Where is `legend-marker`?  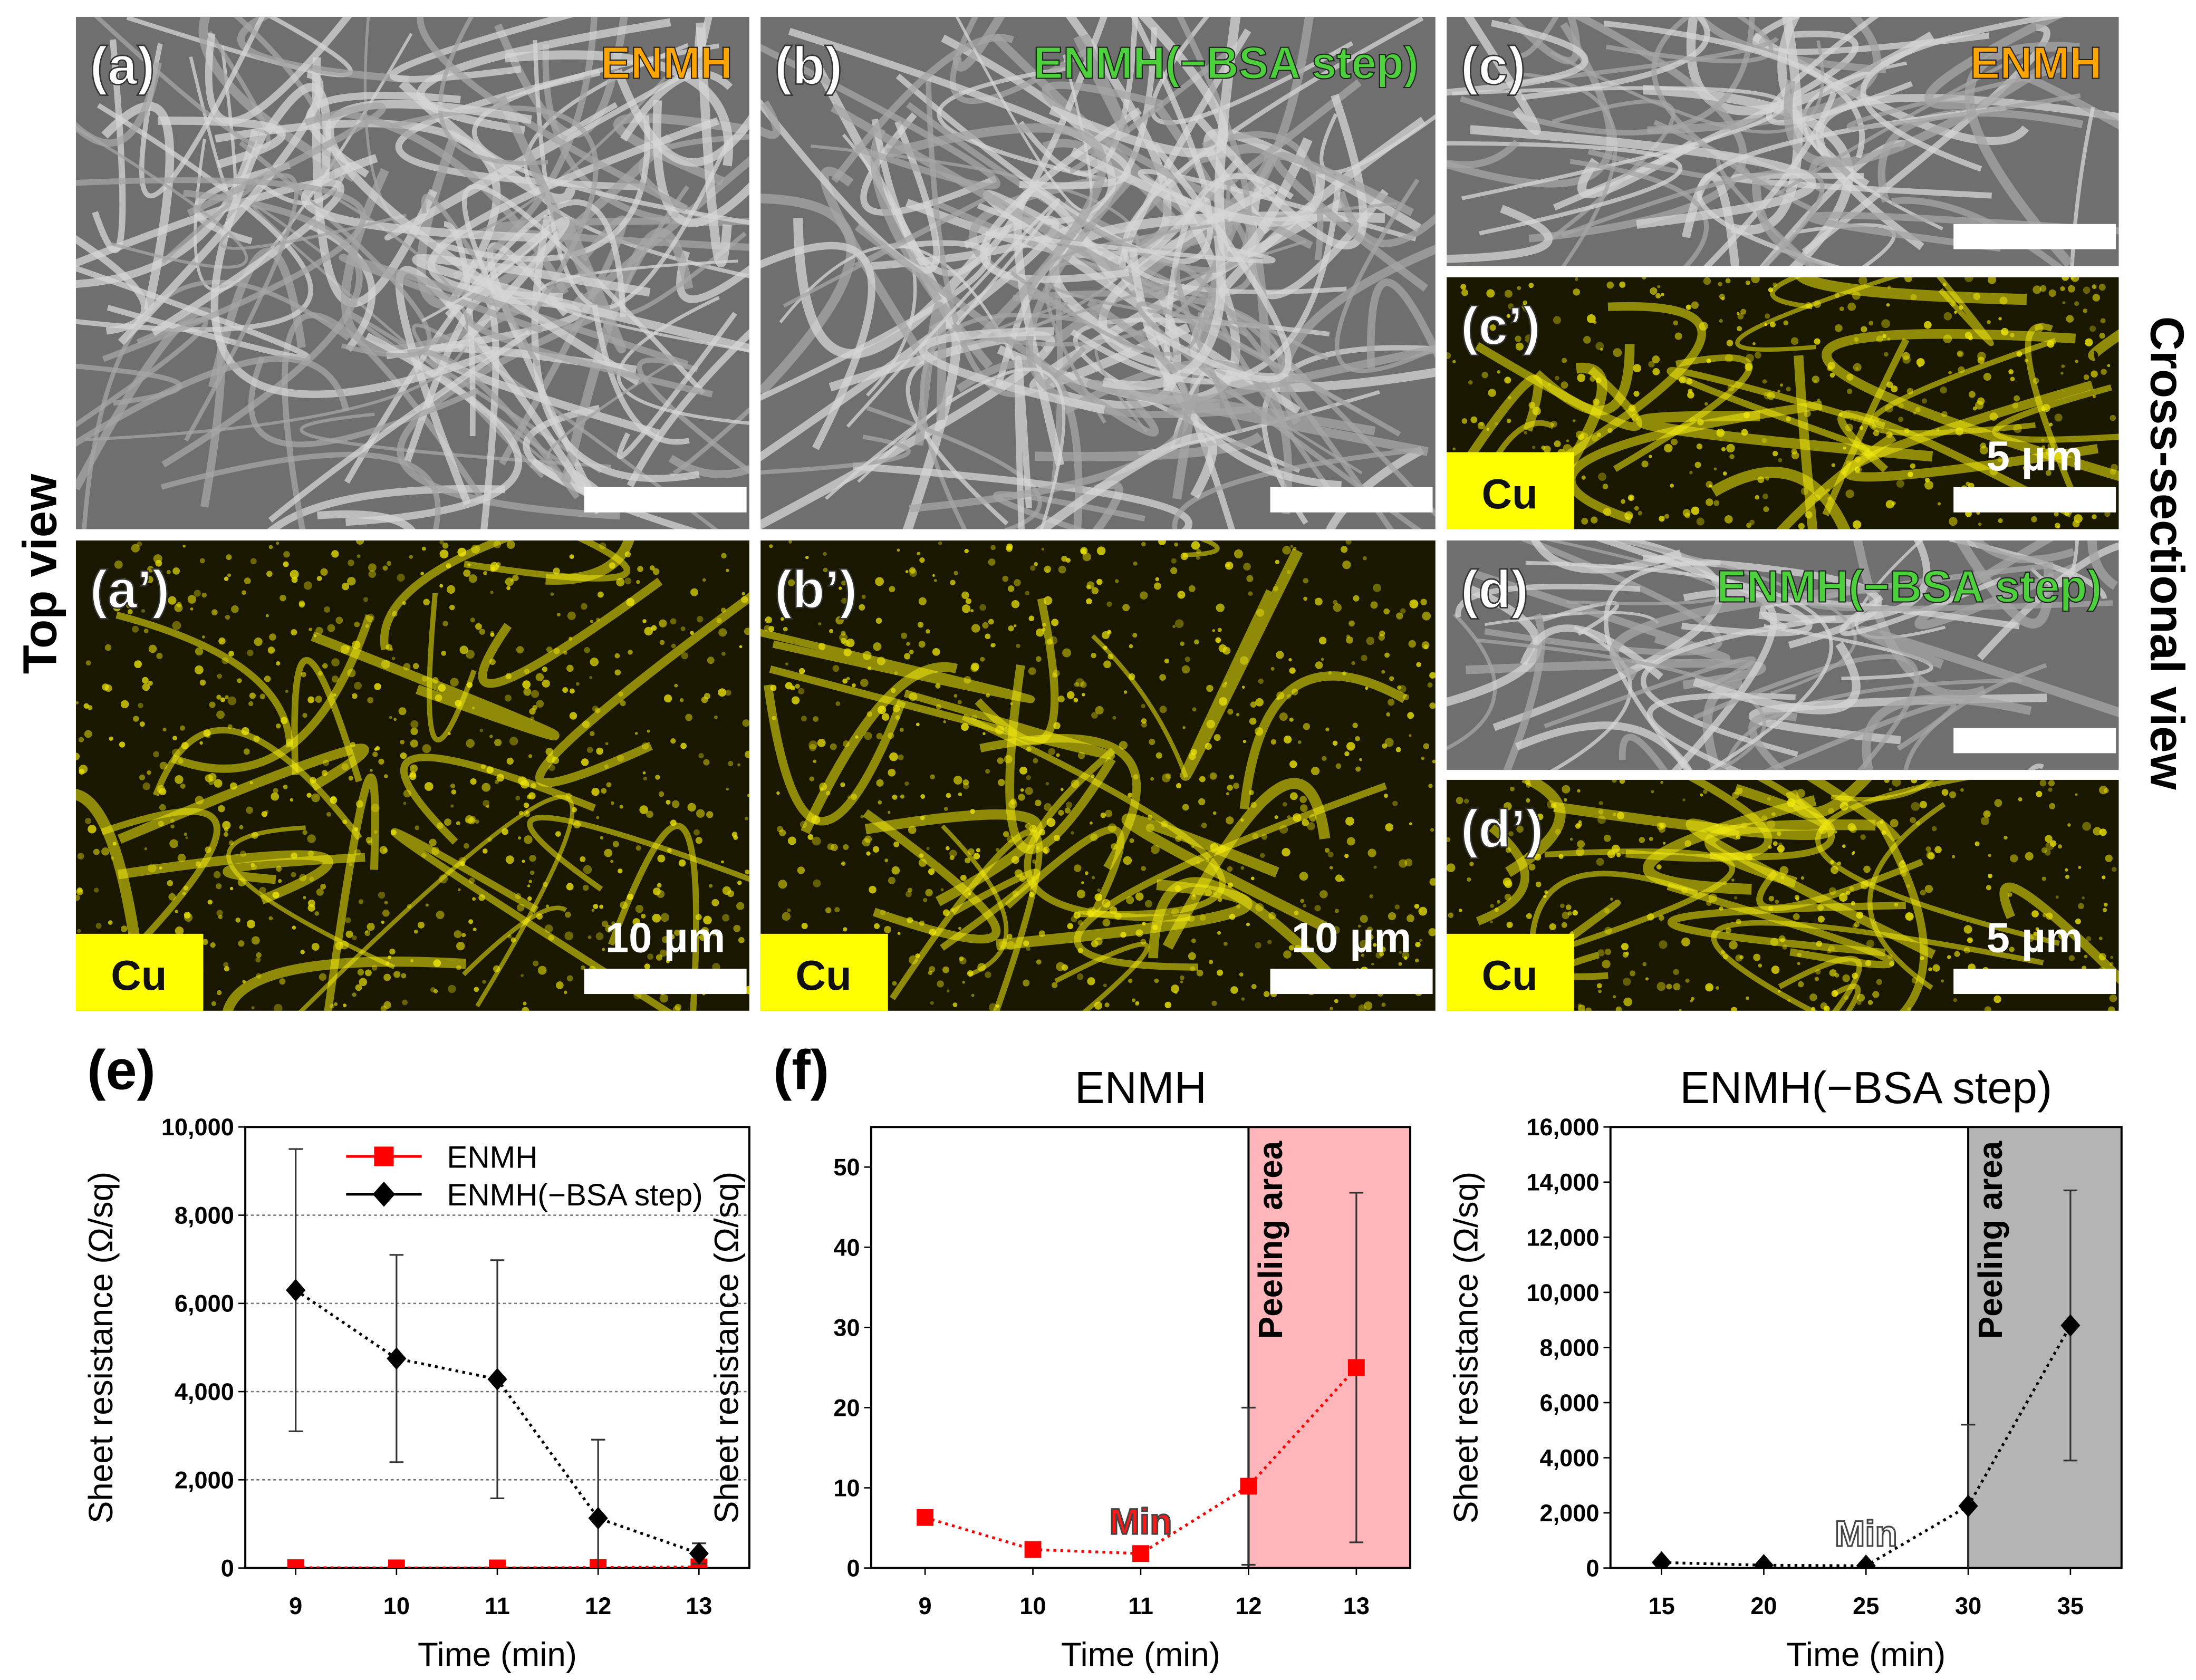
legend-marker is located at coordinates (384, 1194).